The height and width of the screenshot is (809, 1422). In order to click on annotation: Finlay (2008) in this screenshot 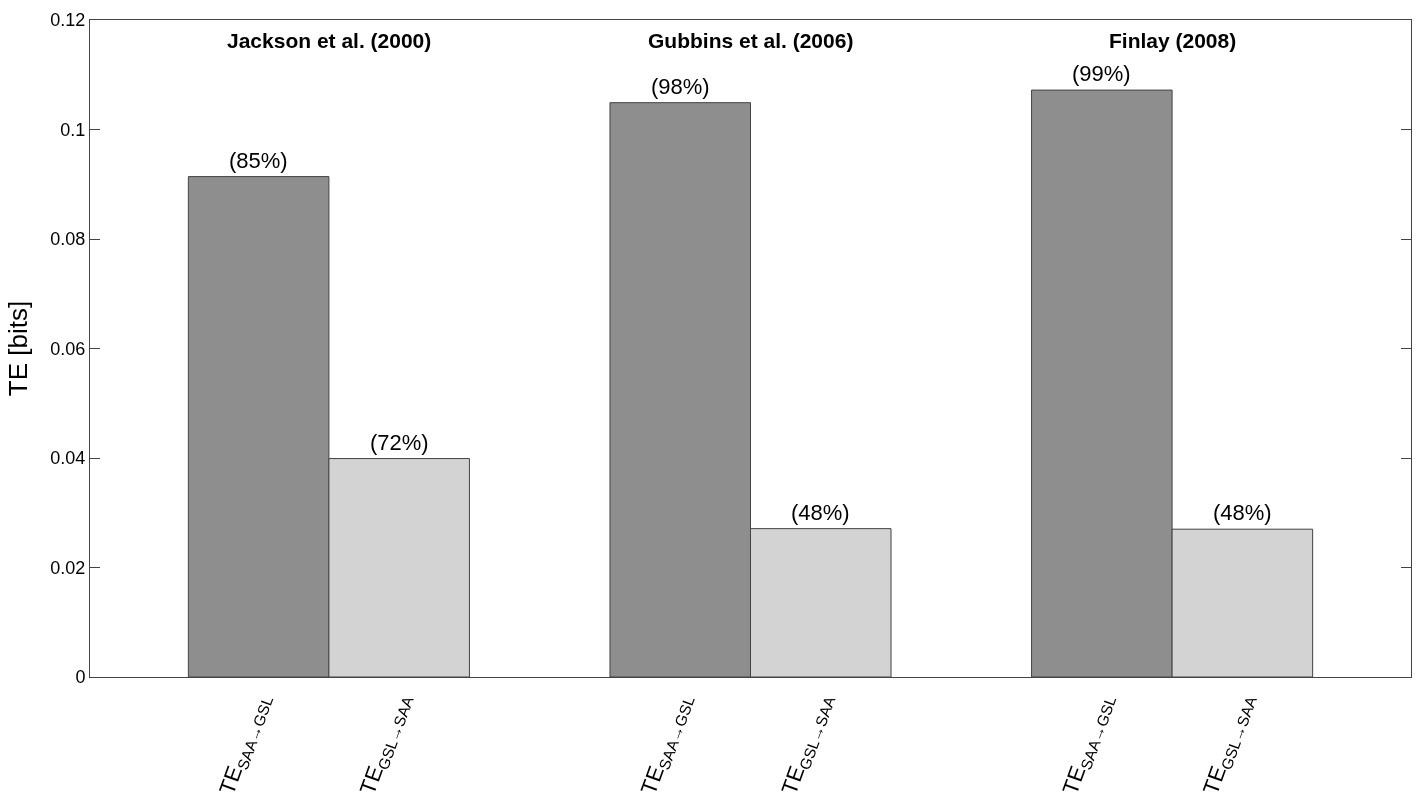, I will do `click(1173, 40)`.